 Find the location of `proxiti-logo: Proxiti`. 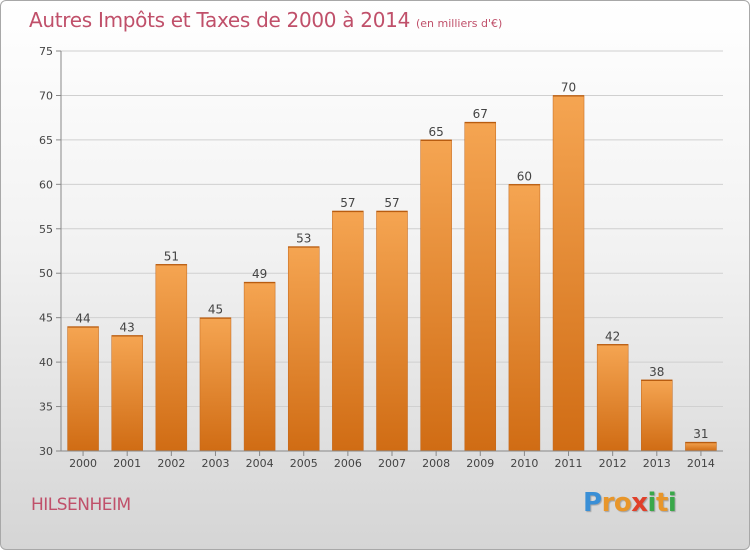

proxiti-logo: Proxiti is located at coordinates (630, 503).